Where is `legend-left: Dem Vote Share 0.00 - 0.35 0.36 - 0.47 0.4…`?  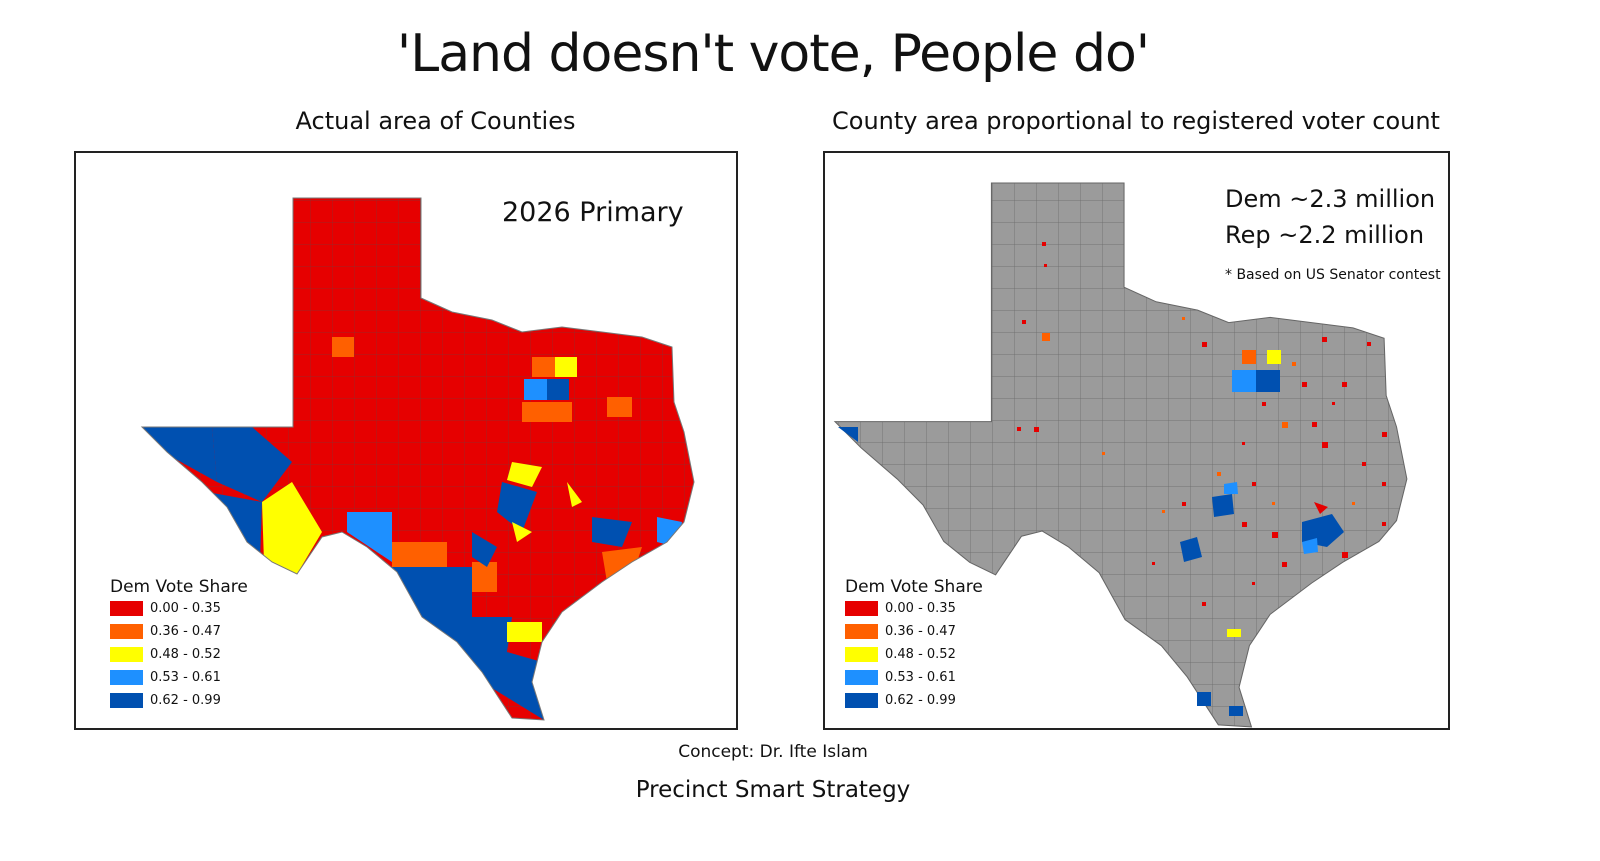 legend-left: Dem Vote Share 0.00 - 0.35 0.36 - 0.47 0.4… is located at coordinates (179, 644).